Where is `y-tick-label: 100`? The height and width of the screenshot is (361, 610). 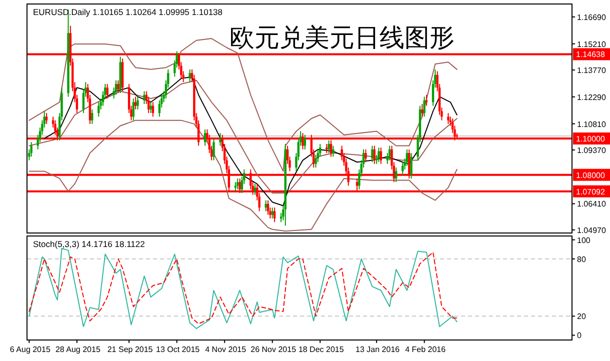
y-tick-label: 100 is located at coordinates (584, 240).